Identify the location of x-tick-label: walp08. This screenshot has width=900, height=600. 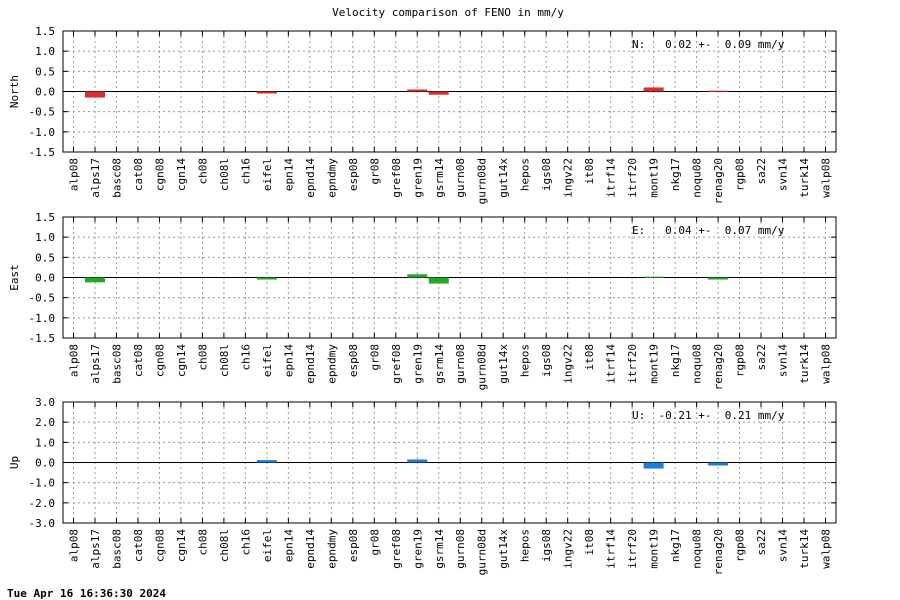
(826, 364).